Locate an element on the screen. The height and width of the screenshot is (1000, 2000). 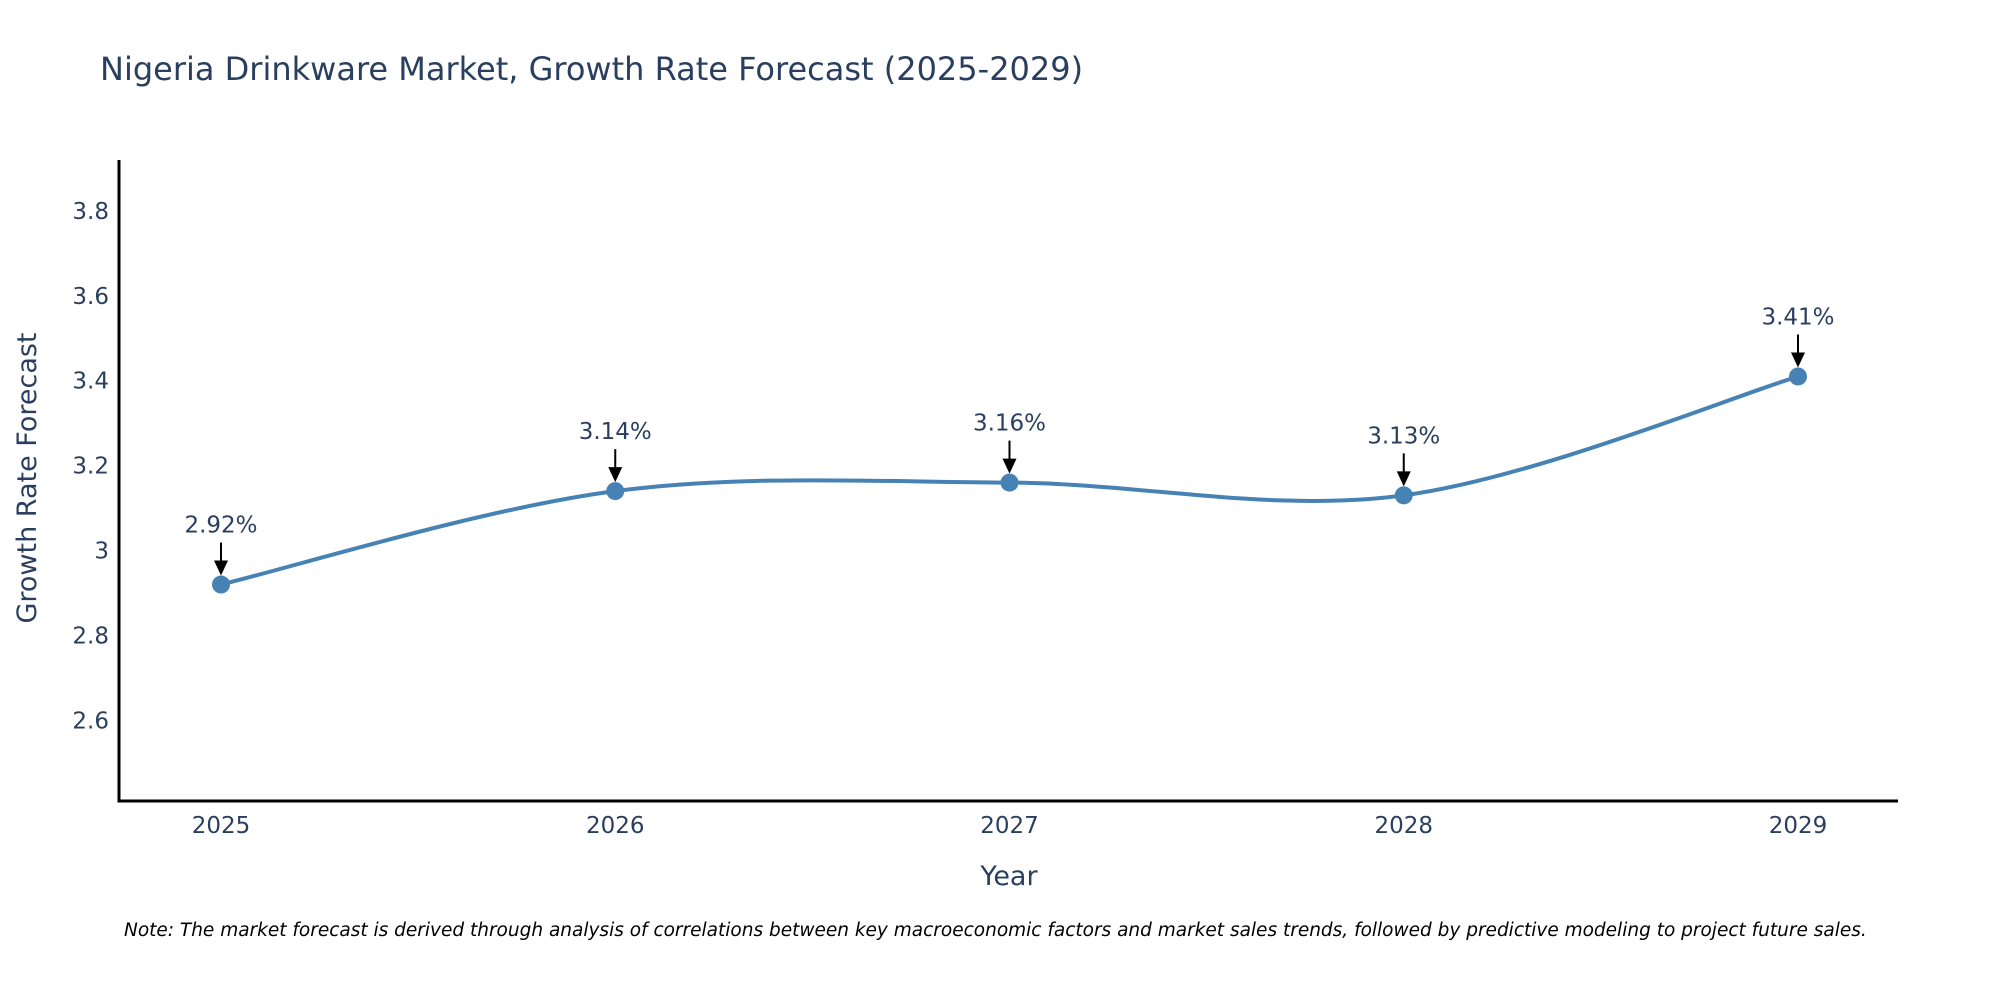
data-label: 3.16% is located at coordinates (1009, 424).